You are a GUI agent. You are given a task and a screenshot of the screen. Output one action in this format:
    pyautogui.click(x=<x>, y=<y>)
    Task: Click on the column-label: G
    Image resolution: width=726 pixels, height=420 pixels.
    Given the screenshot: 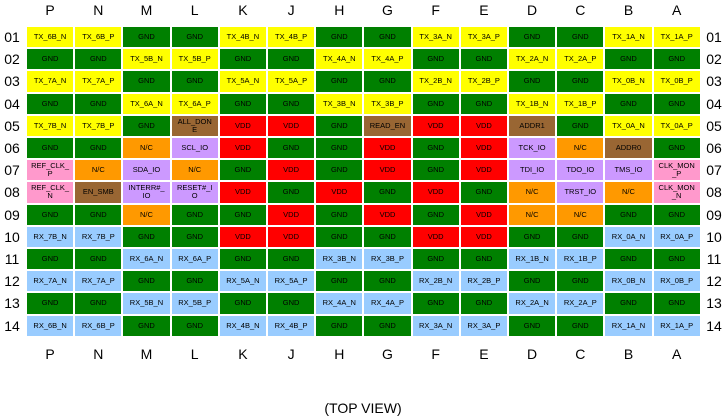 What is the action you would take?
    pyautogui.click(x=387, y=354)
    